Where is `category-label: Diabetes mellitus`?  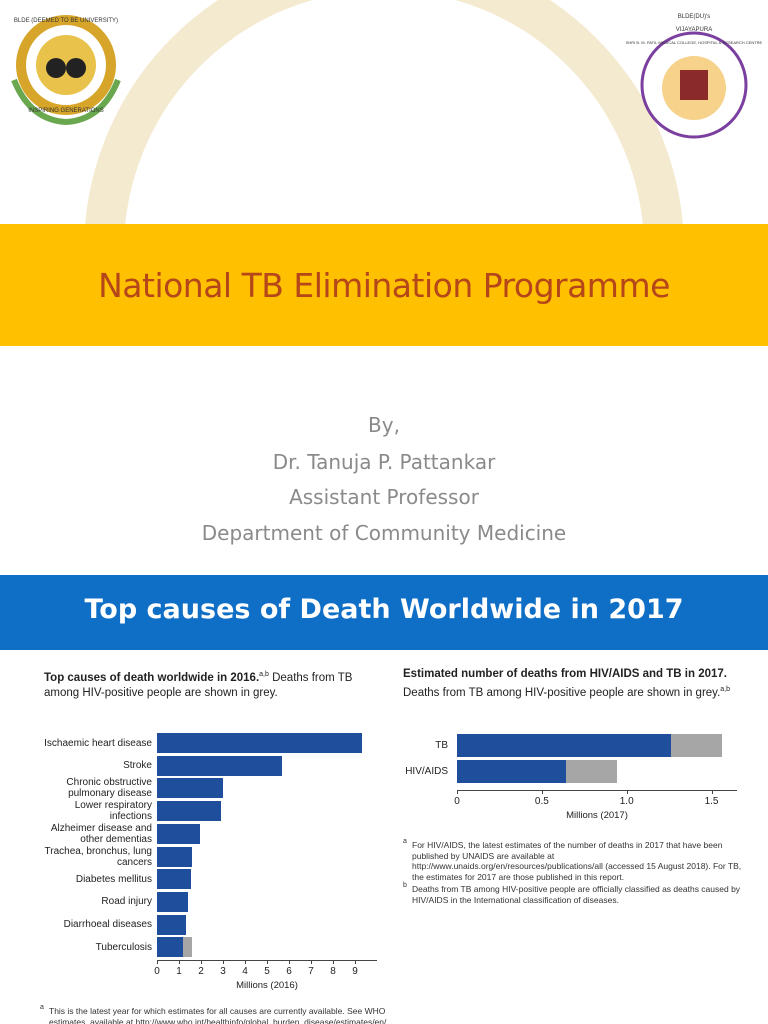 category-label: Diabetes mellitus is located at coordinates (113, 879).